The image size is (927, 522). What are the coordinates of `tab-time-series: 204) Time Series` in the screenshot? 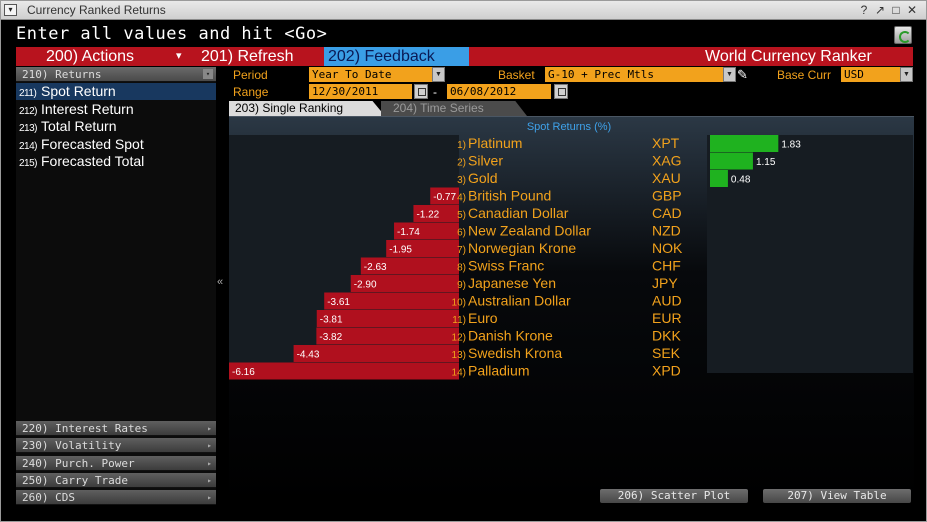 It's located at (454, 108).